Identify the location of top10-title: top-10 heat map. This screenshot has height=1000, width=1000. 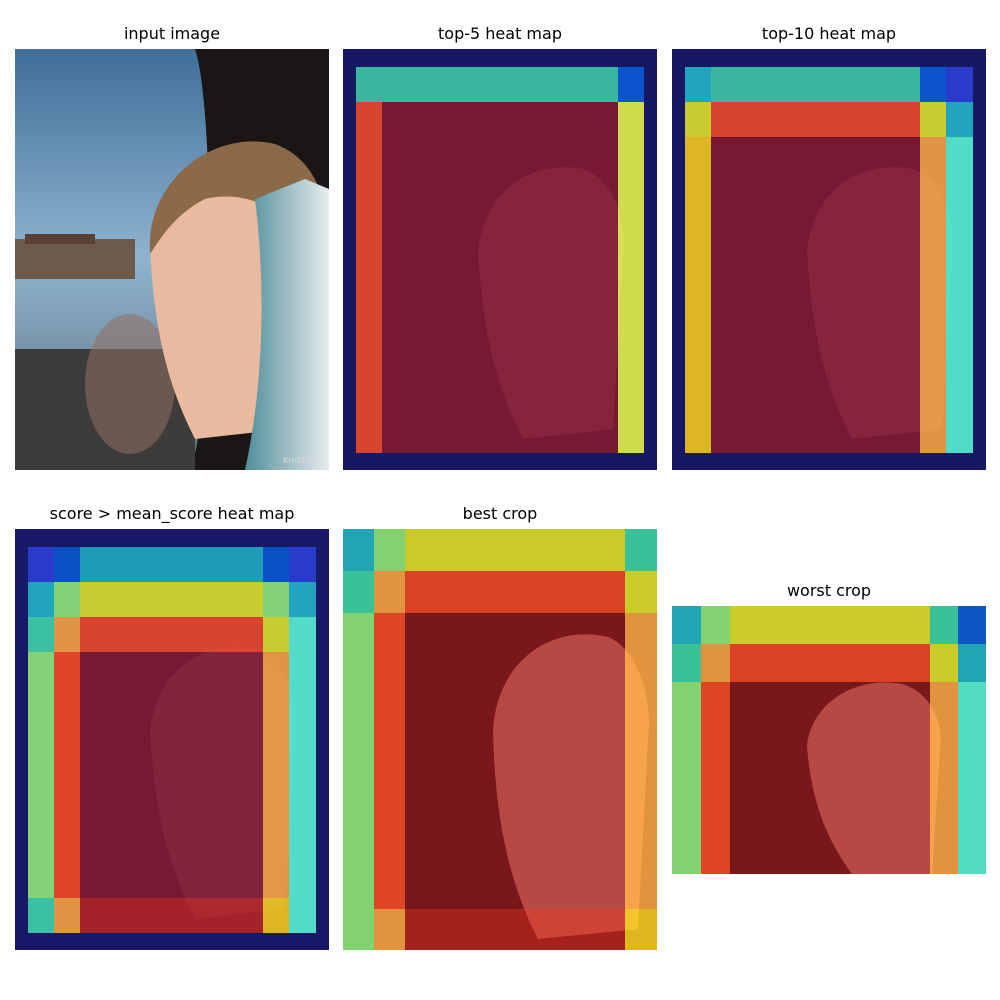
(829, 33).